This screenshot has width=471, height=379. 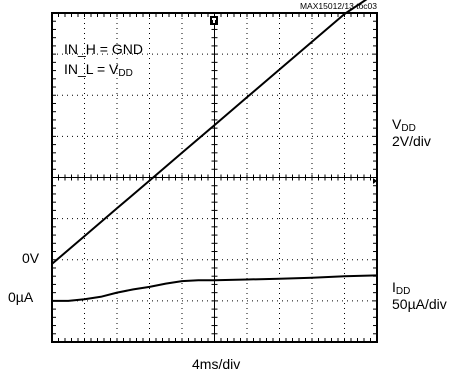 What do you see at coordinates (404, 125) in the screenshot?
I see `channel-1-name: VDD` at bounding box center [404, 125].